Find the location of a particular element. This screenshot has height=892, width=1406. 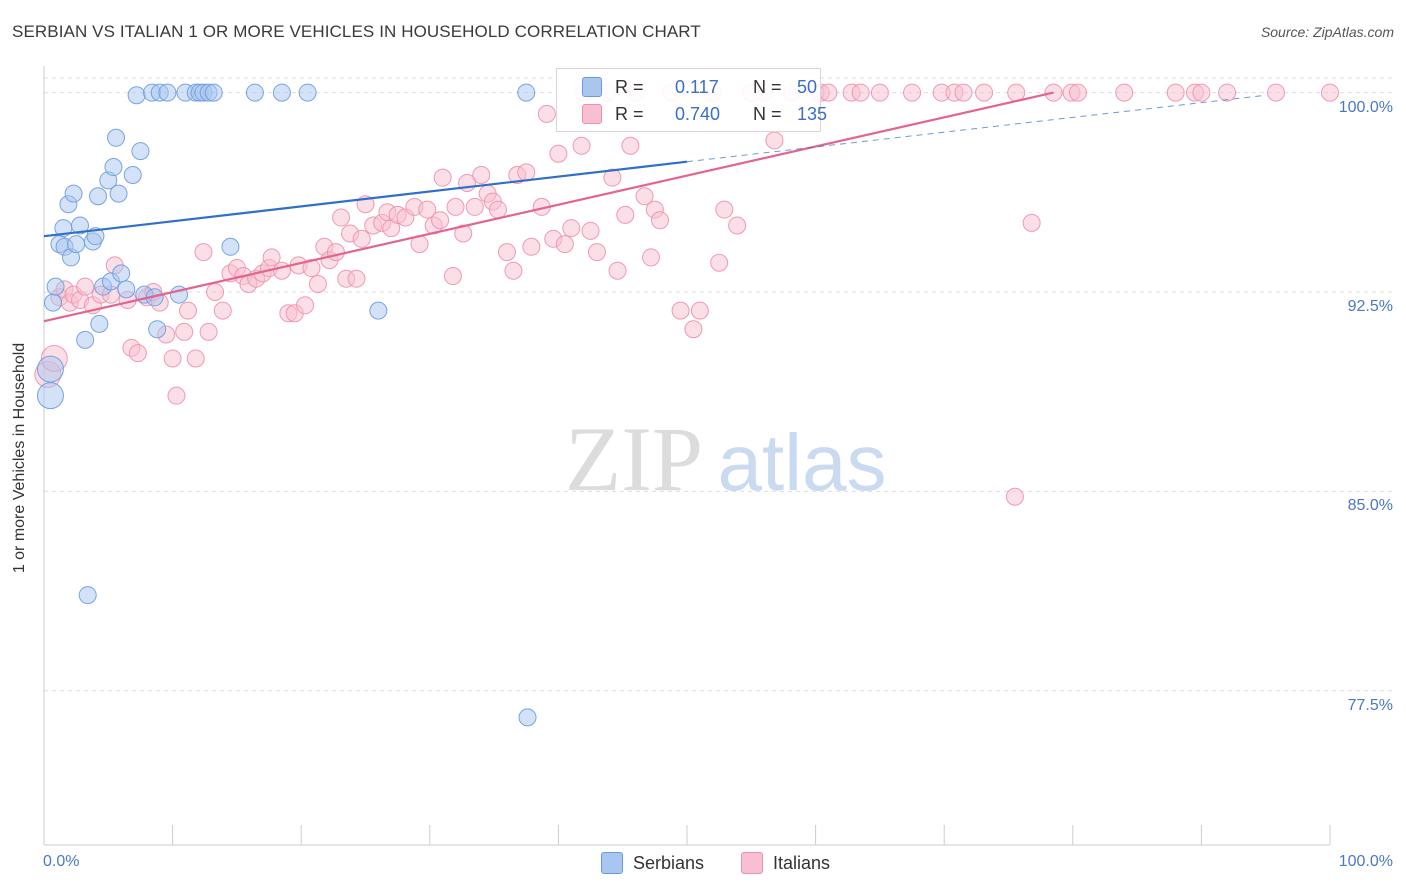

serbians-r-value: 0.117 is located at coordinates (697, 86).